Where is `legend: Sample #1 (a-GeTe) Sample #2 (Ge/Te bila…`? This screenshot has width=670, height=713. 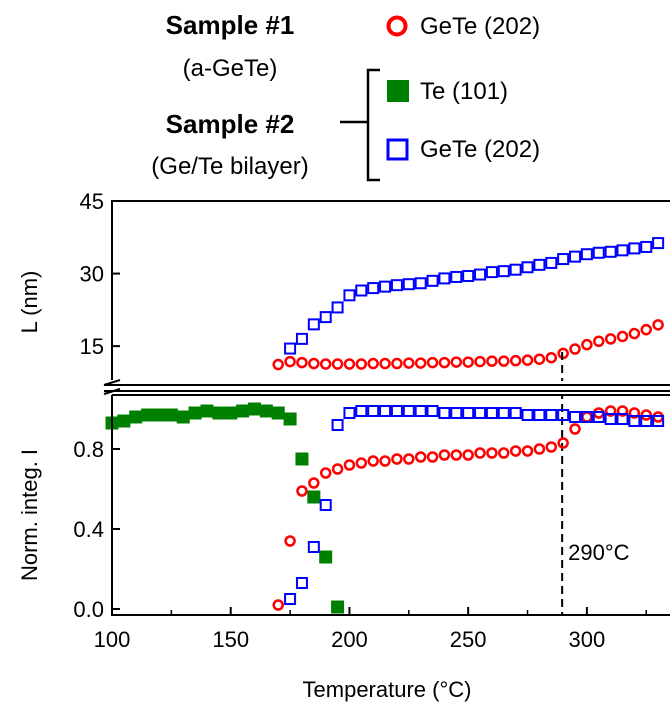
legend: Sample #1 (a-GeTe) Sample #2 (Ge/Te bila… is located at coordinates (345, 96).